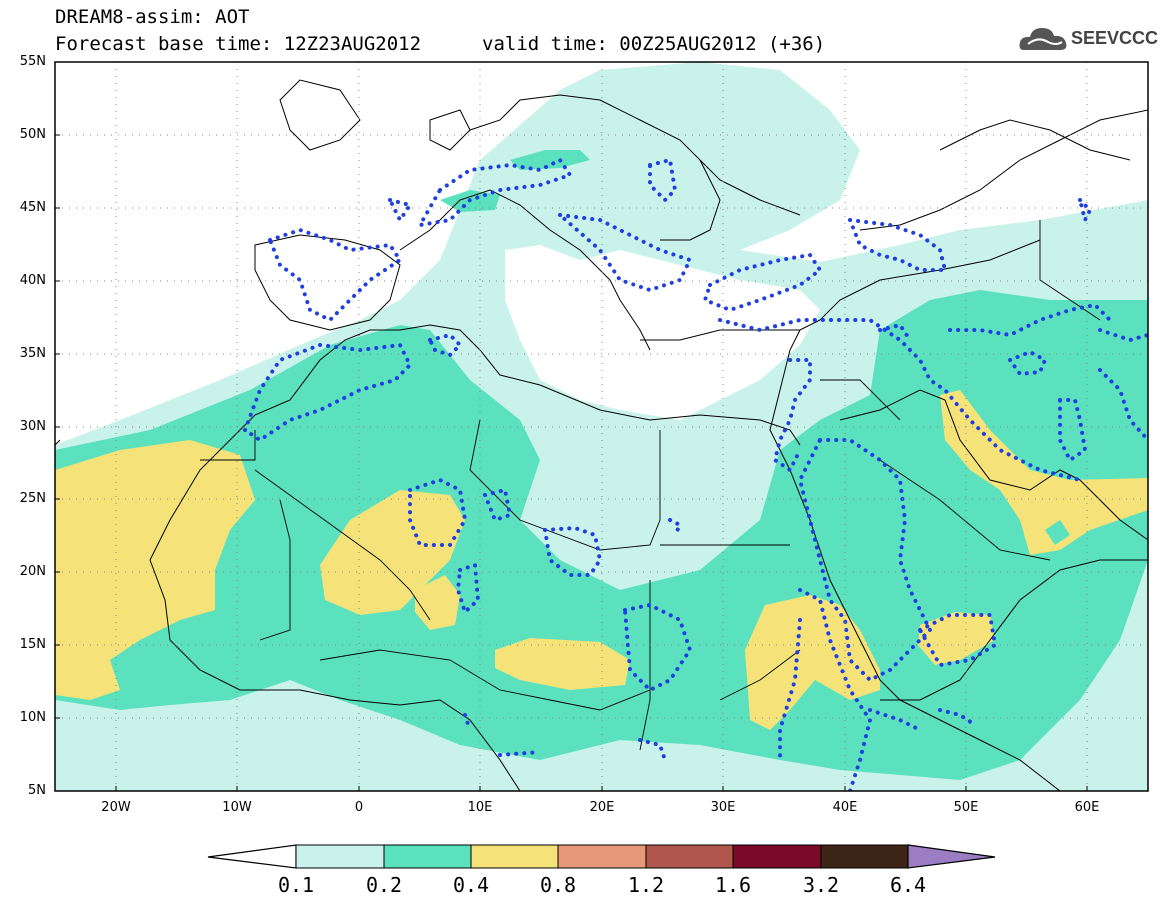 The image size is (1165, 905). Describe the element at coordinates (238, 44) in the screenshot. I see `base-time-label: Forecast base time: 12Z23AUG2012` at that location.